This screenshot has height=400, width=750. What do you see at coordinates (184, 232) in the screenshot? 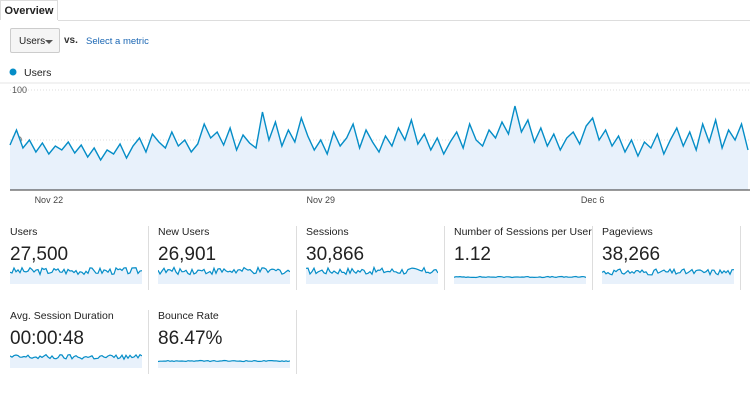
I see `metric-label: New Users` at bounding box center [184, 232].